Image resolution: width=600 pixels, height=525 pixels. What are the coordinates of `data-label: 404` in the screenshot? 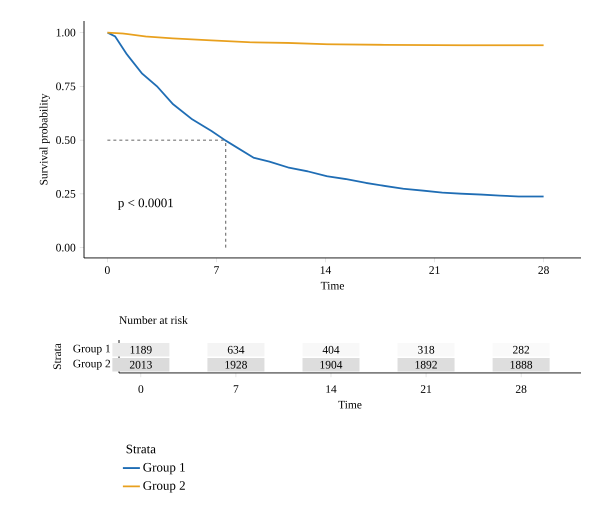 It's located at (331, 350).